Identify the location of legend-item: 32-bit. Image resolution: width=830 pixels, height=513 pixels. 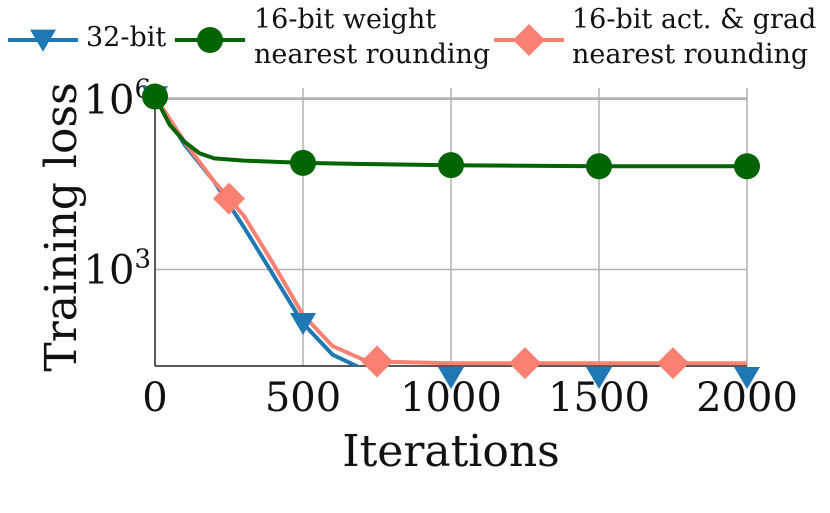
(87, 37).